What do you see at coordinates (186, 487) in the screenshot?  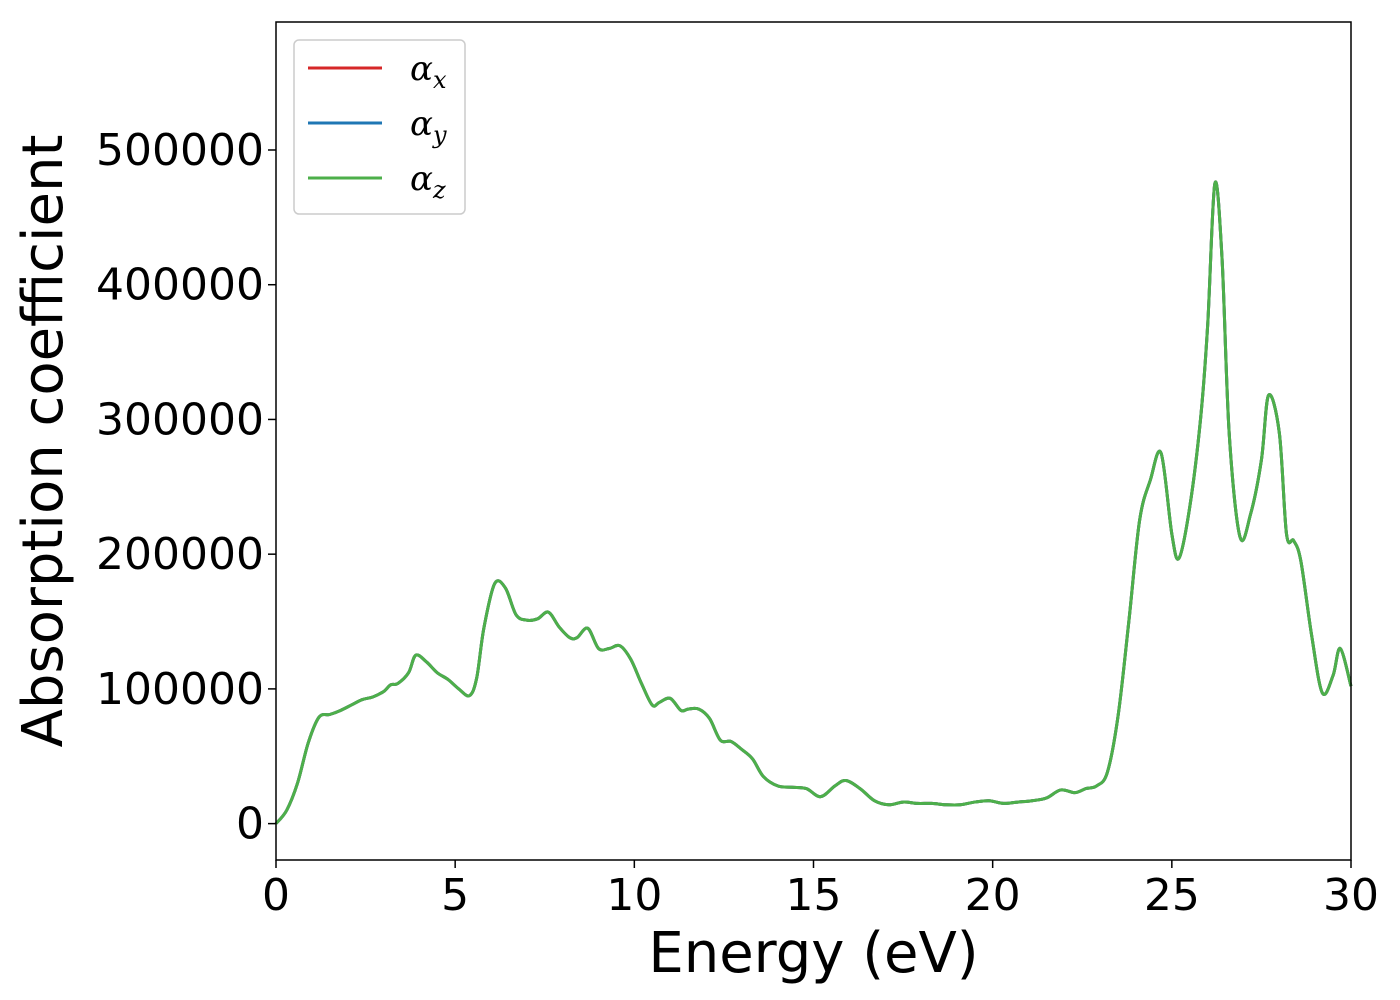 I see `y-axis: 0 100000 200000 300000 400000 500000` at bounding box center [186, 487].